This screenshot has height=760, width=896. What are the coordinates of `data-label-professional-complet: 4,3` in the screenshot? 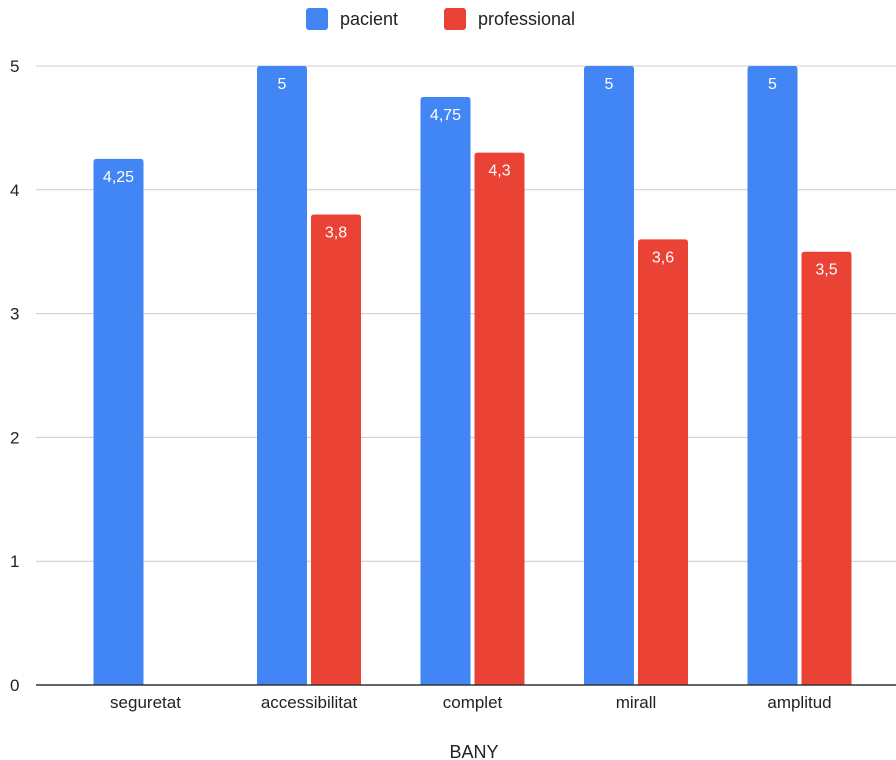 It's located at (499, 171).